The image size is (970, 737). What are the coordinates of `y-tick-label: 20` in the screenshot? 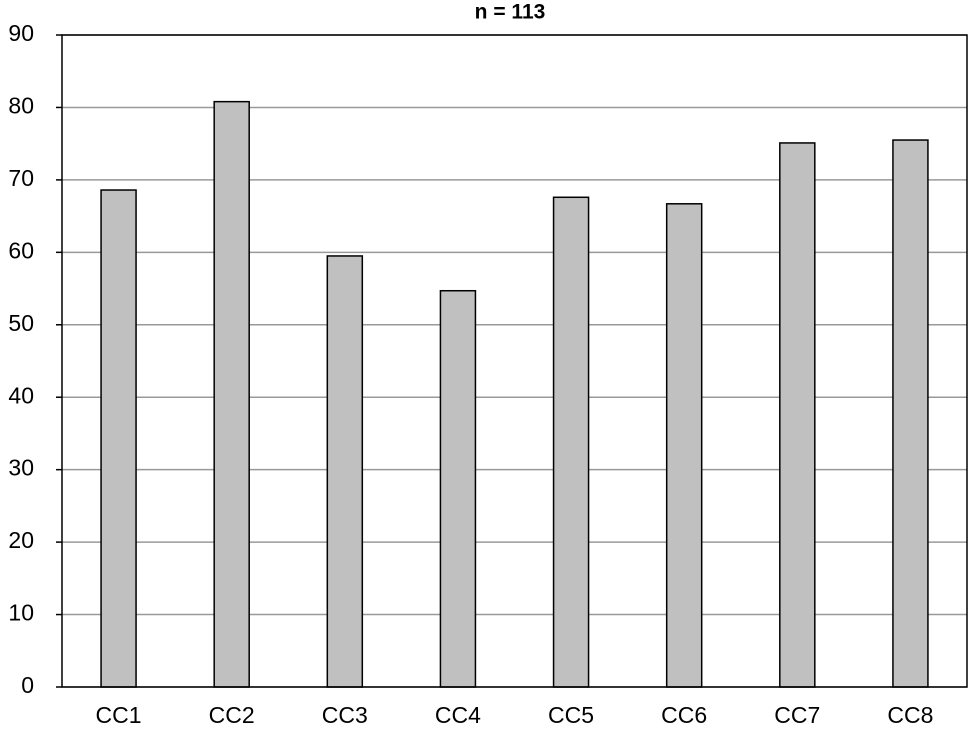 It's located at (21, 540).